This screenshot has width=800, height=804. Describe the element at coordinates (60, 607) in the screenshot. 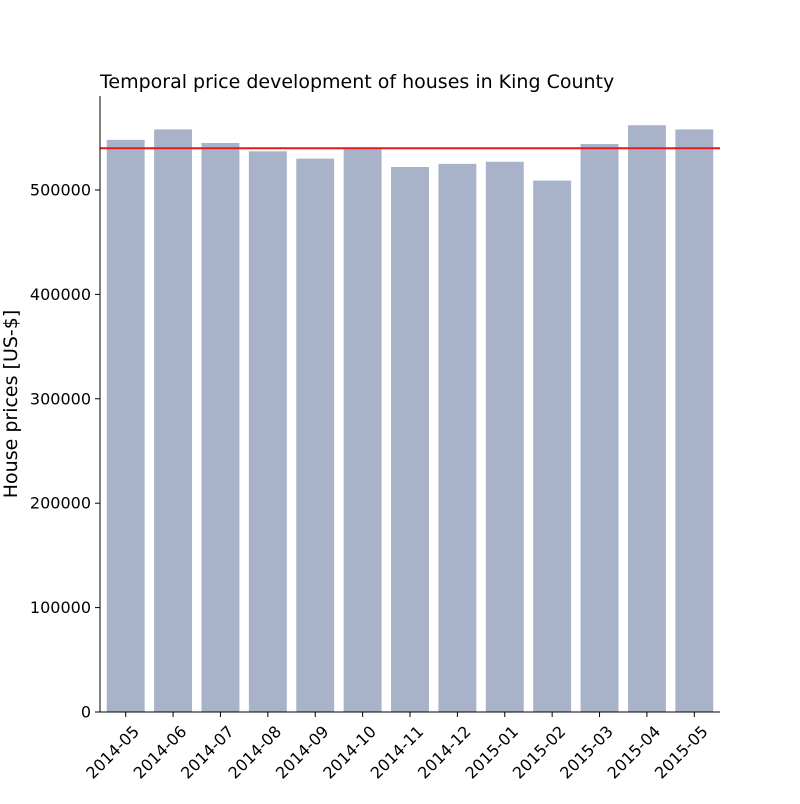

I see `y-tick-label: 100000` at that location.